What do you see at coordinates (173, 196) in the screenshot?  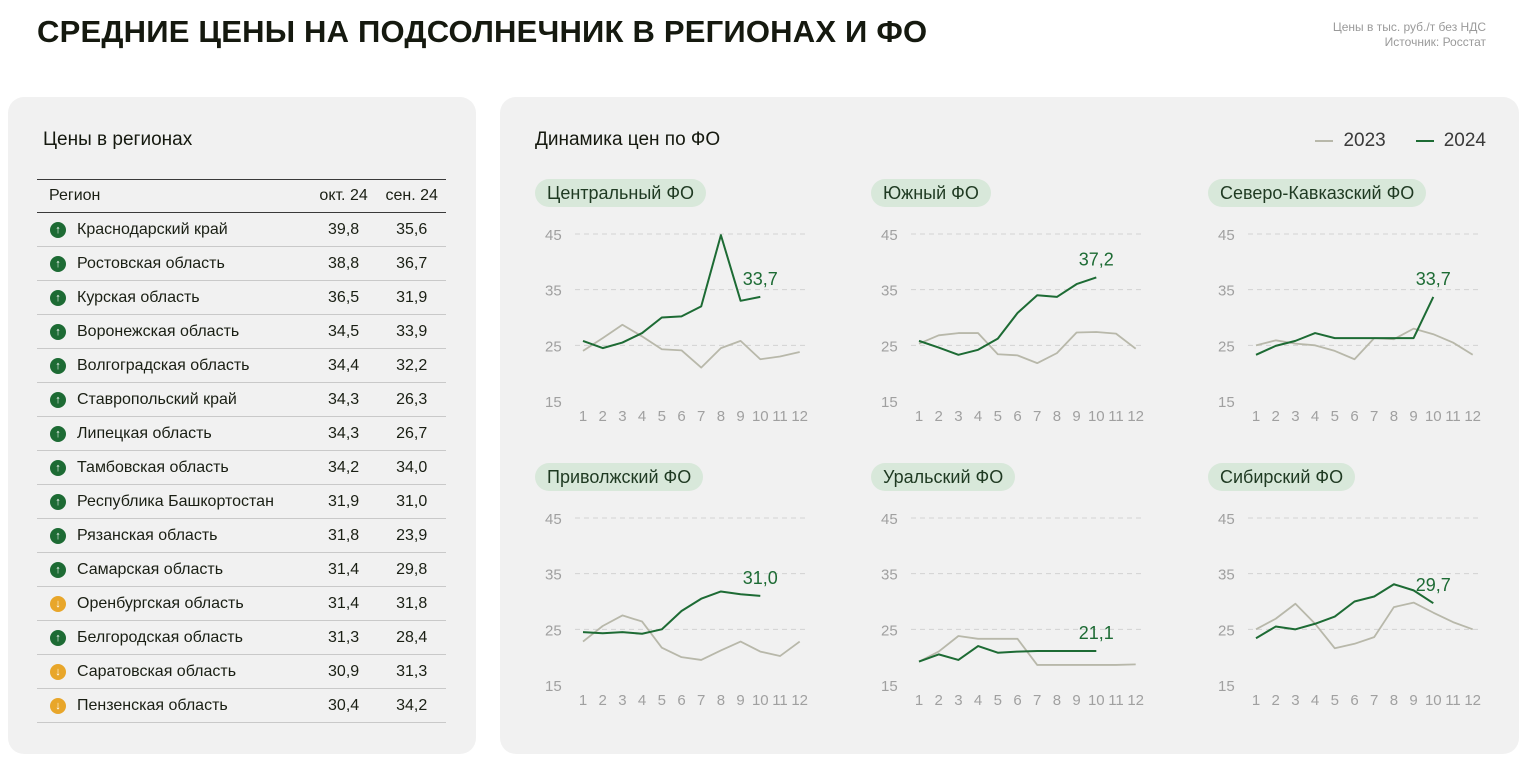 I see `column-header-region: Регион` at bounding box center [173, 196].